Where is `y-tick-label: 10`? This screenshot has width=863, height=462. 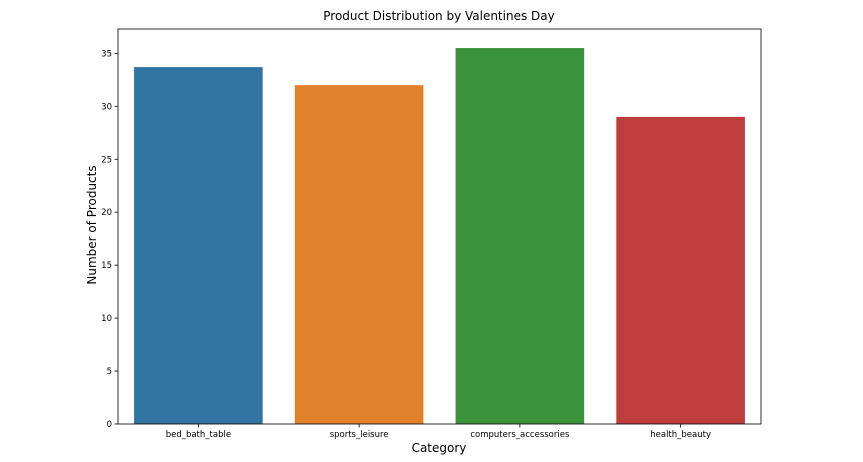
y-tick-label: 10 is located at coordinates (106, 319).